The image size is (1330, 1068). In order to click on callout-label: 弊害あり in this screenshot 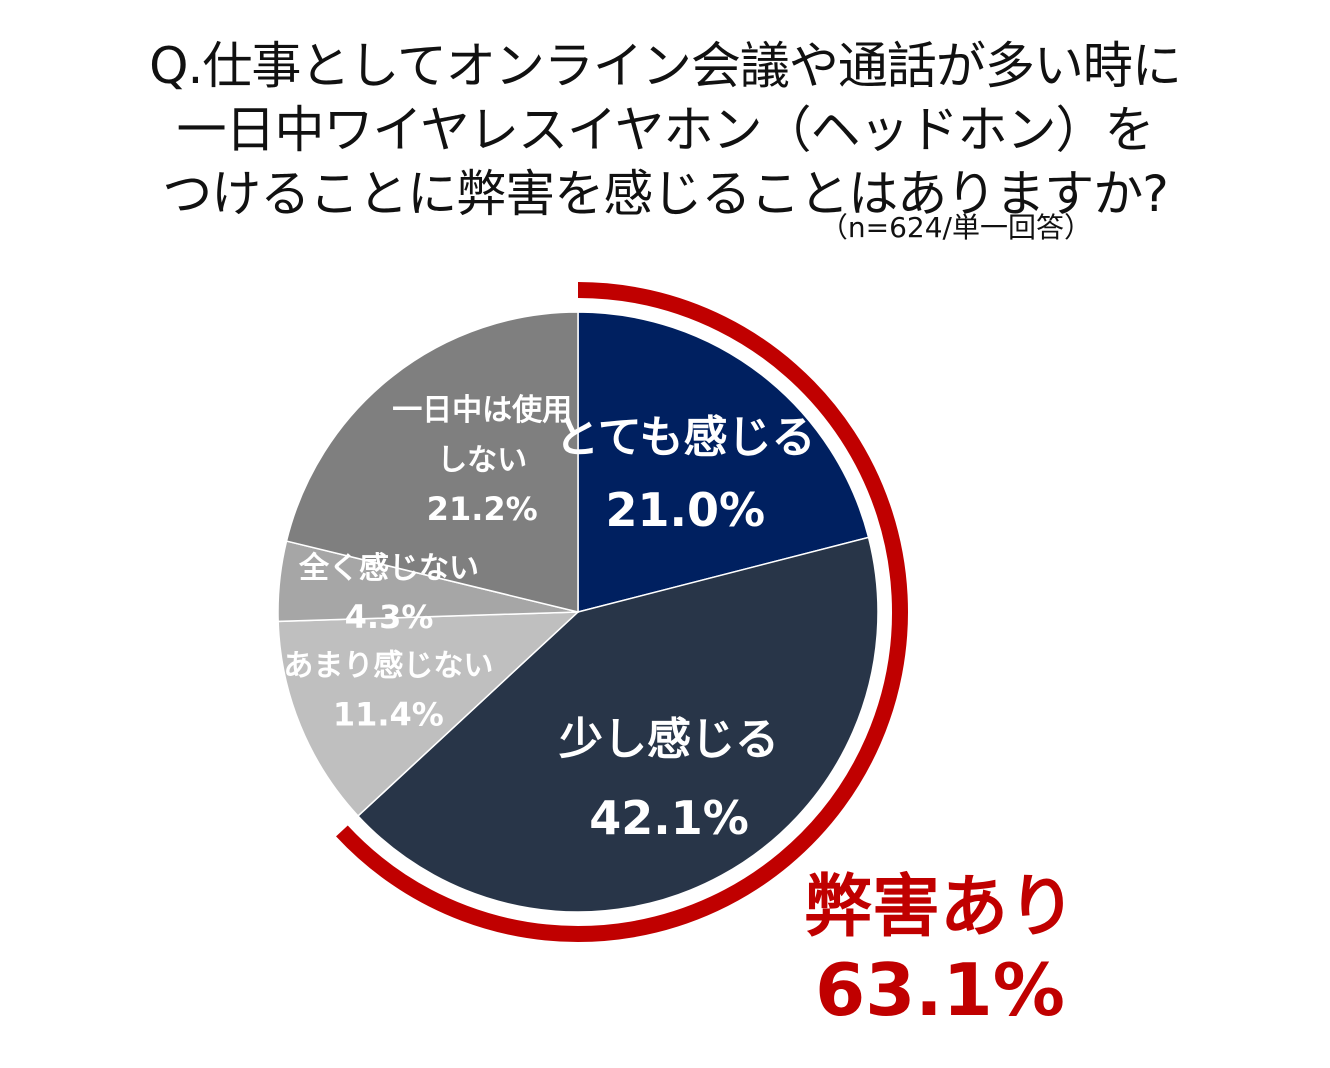, I will do `click(940, 907)`.